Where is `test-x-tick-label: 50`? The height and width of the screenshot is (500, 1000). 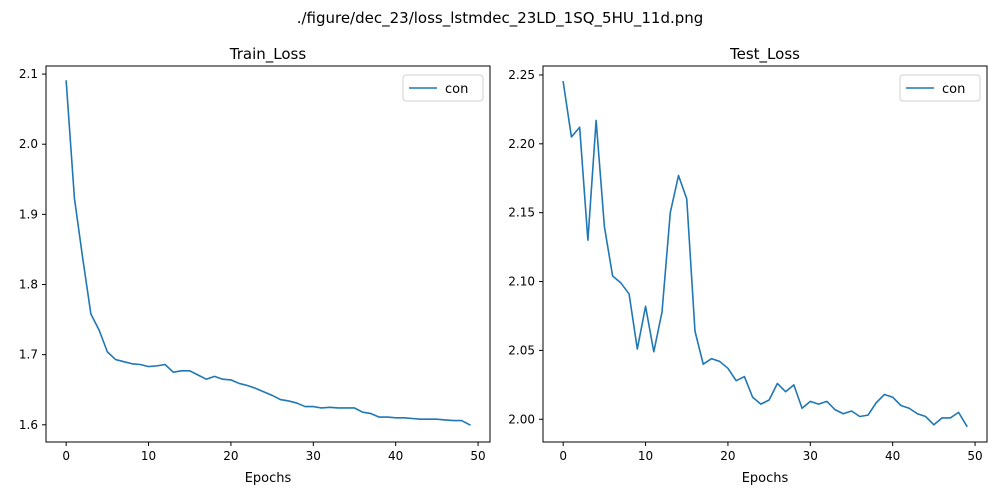
test-x-tick-label: 50 is located at coordinates (974, 456).